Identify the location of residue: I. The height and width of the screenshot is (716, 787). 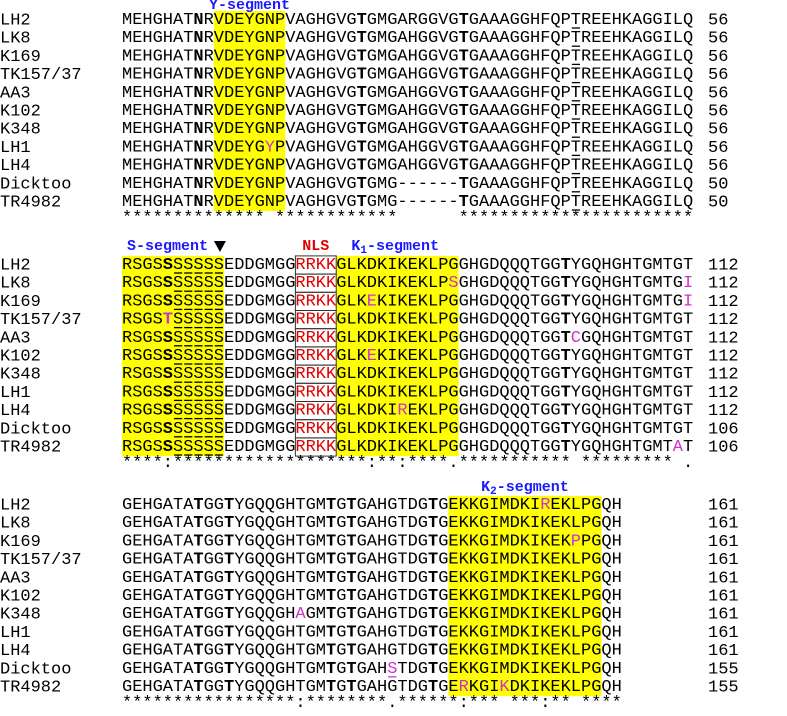
(535, 633).